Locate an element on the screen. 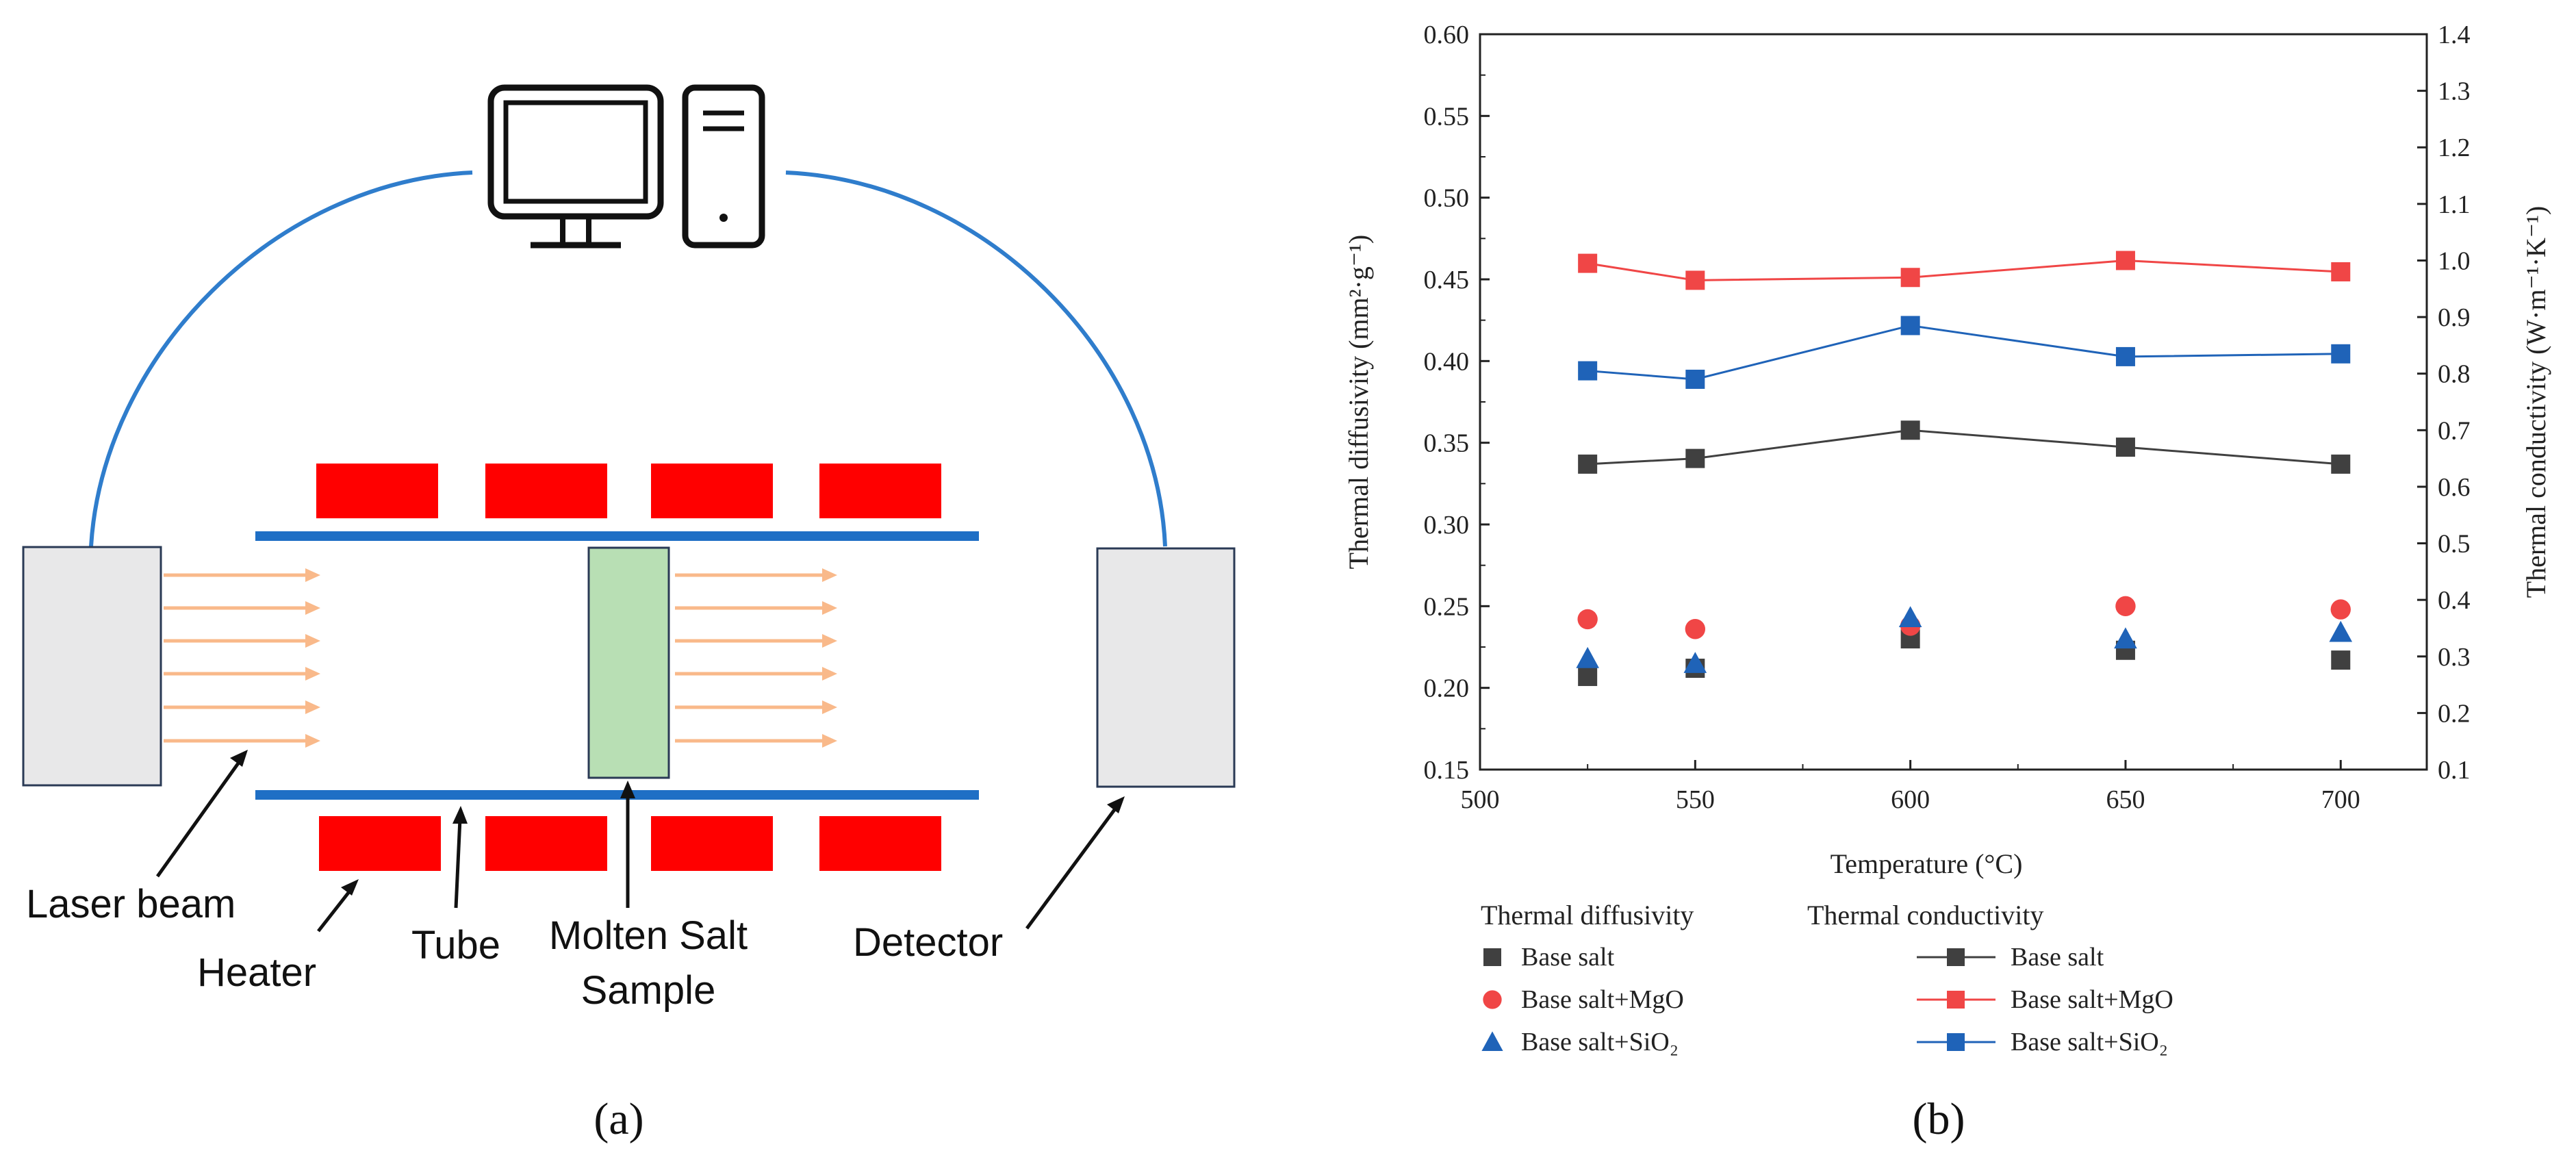 This screenshot has width=2576, height=1166. laser-beam-arrows is located at coordinates (501, 658).